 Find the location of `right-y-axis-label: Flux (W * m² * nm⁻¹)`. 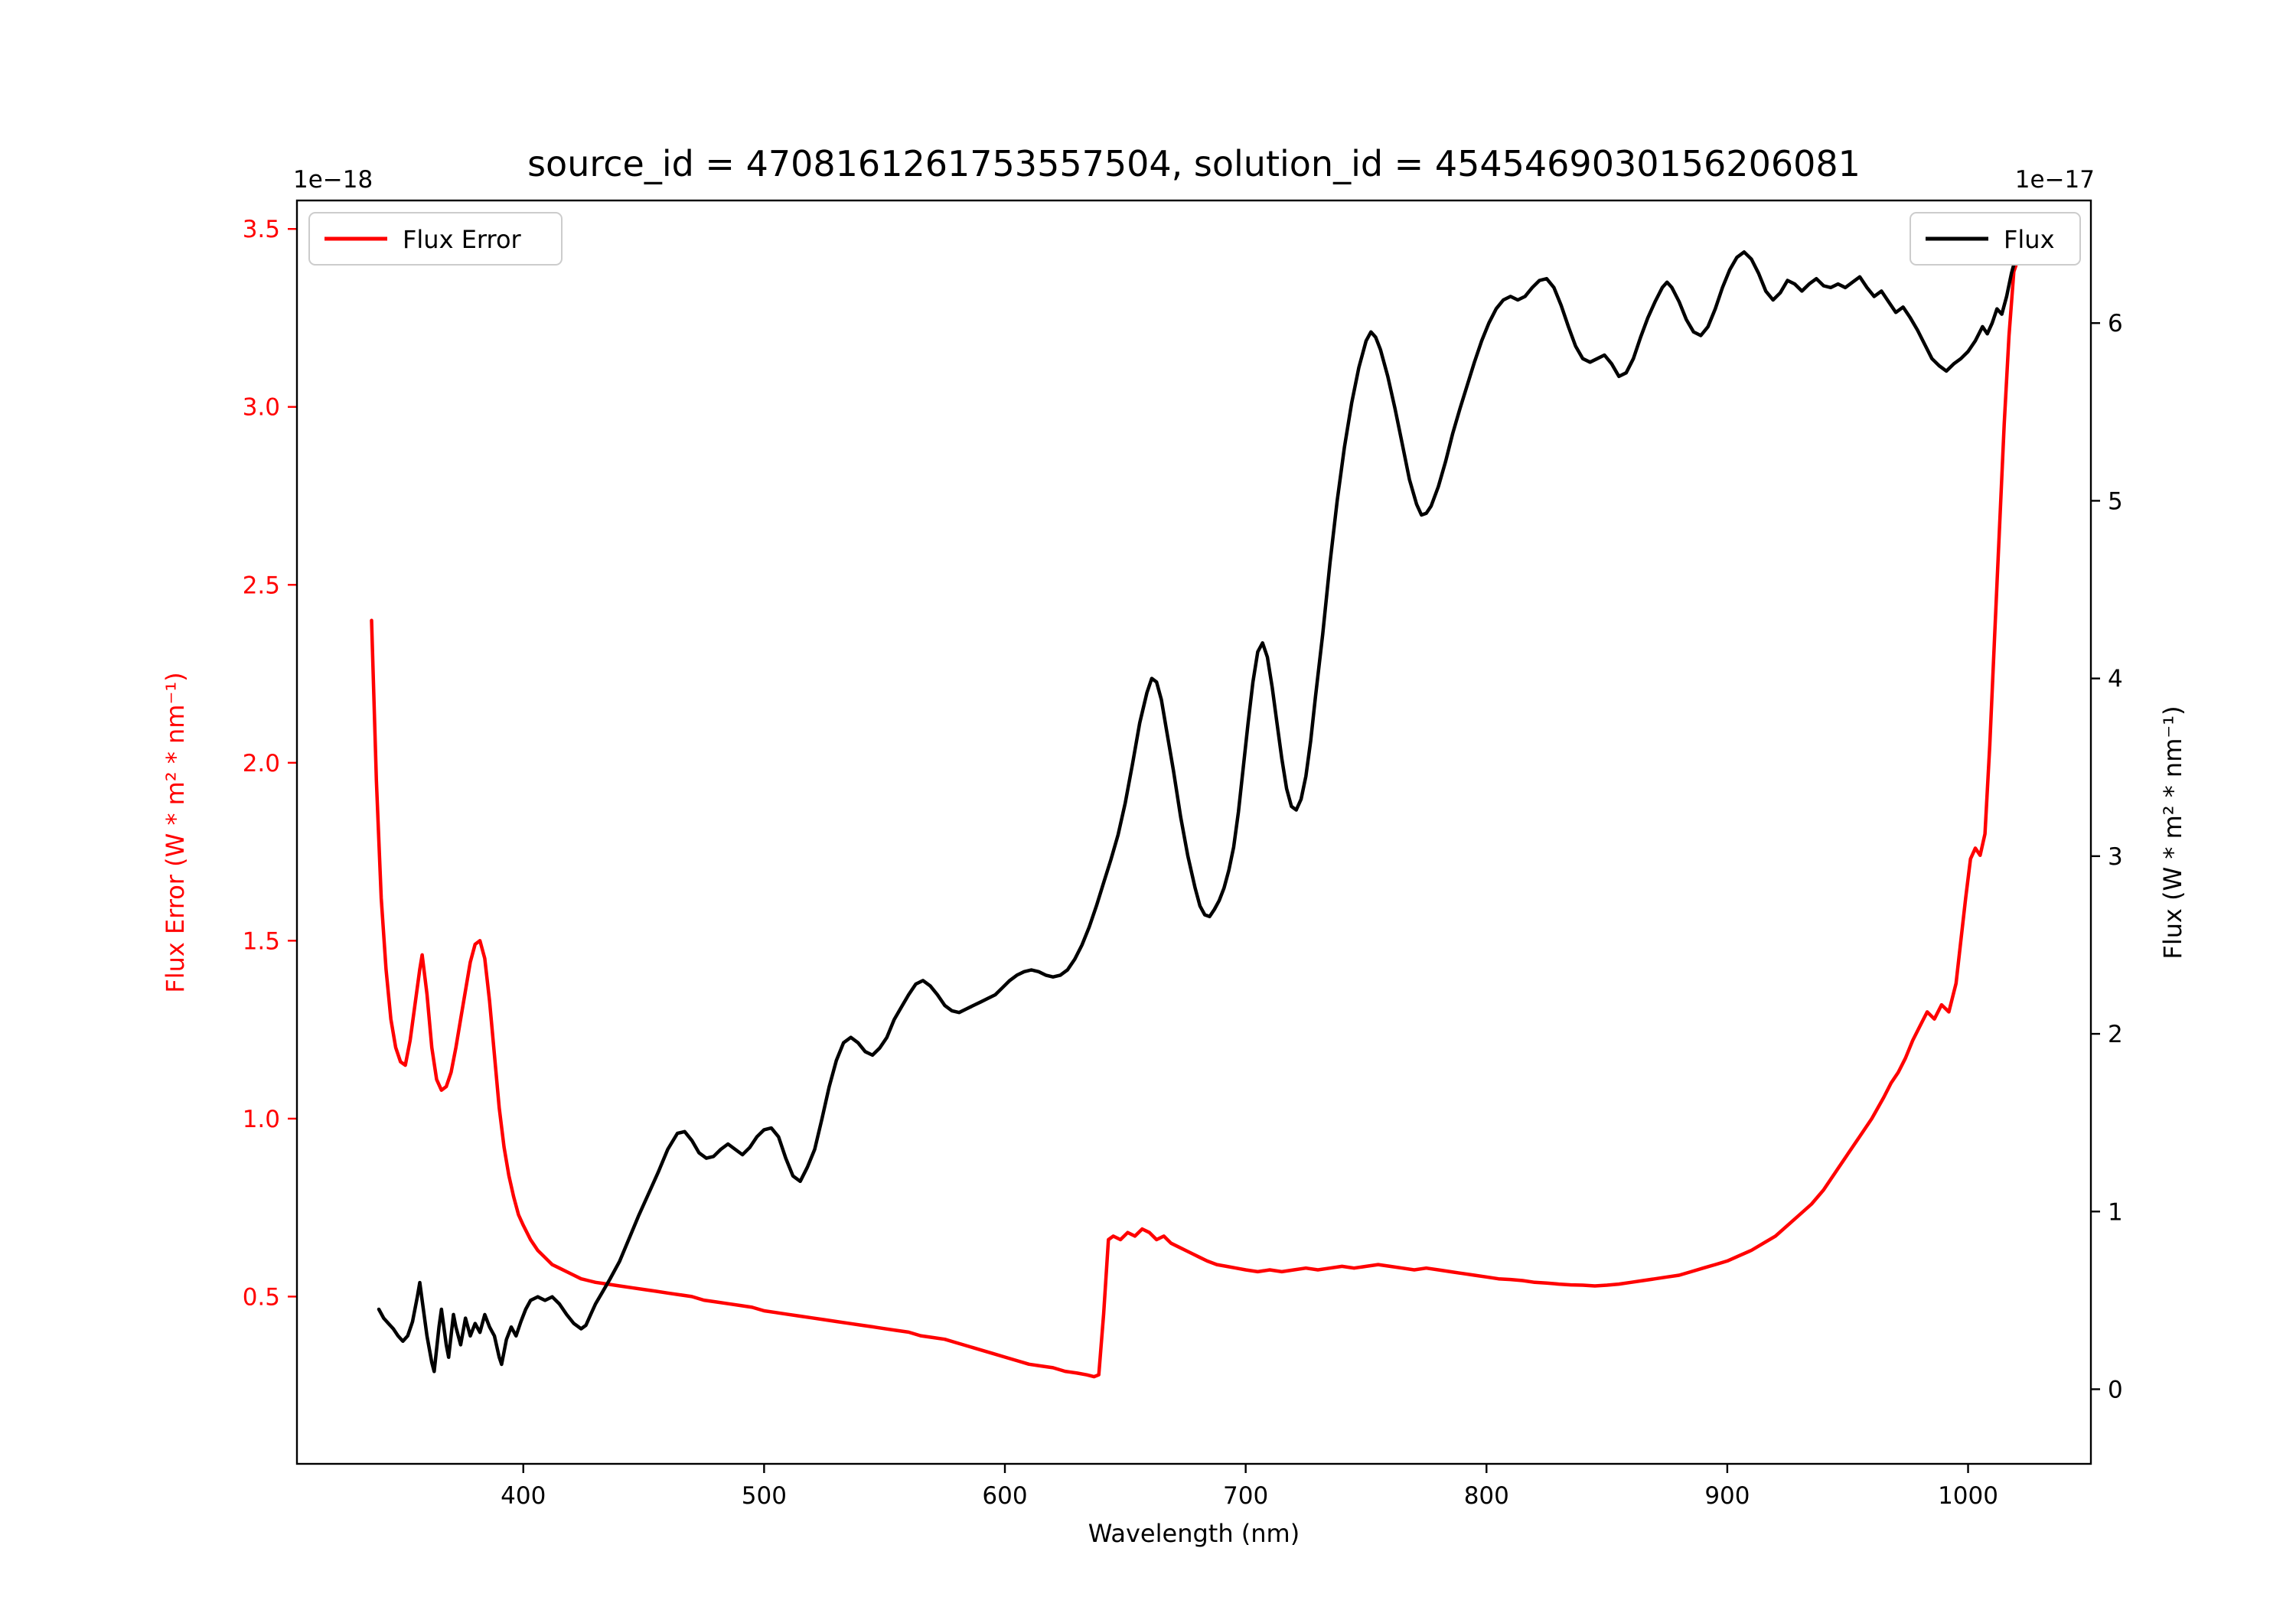

right-y-axis-label: Flux (W * m² * nm⁻¹) is located at coordinates (2172, 832).